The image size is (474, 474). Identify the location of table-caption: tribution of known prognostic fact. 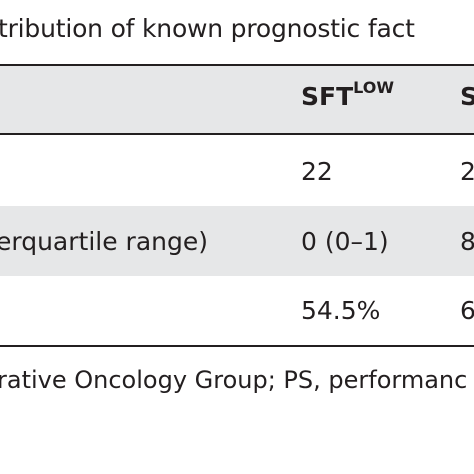
(207, 28).